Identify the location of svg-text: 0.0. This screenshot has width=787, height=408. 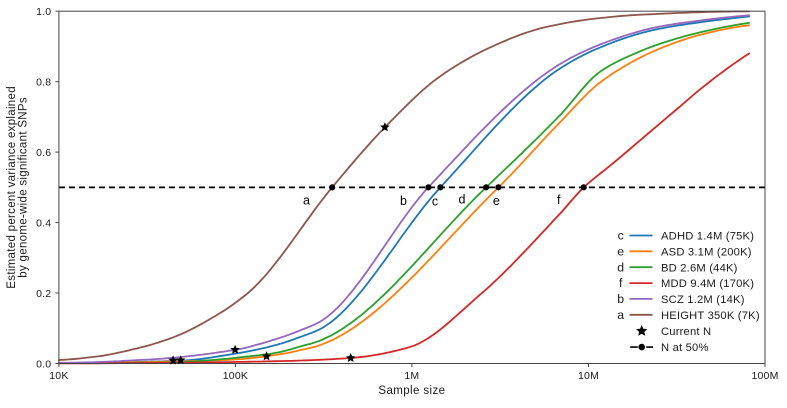
(43, 364).